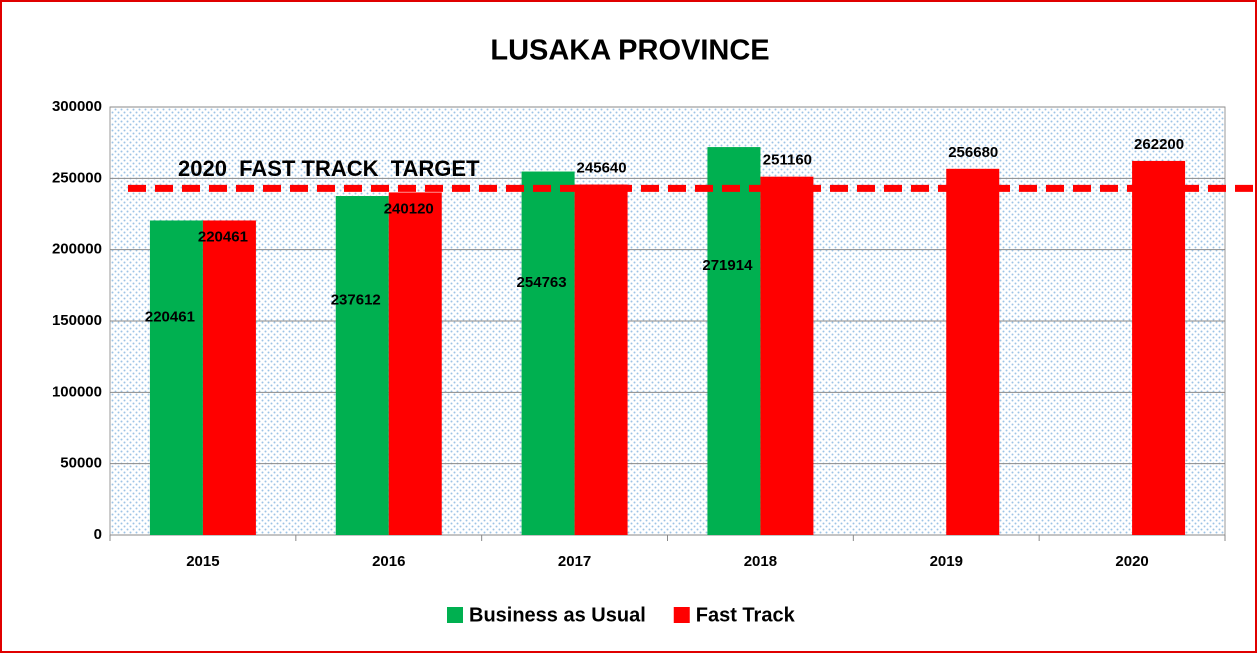 This screenshot has height=653, width=1257. Describe the element at coordinates (81, 463) in the screenshot. I see `y-tick-label: 50000` at that location.